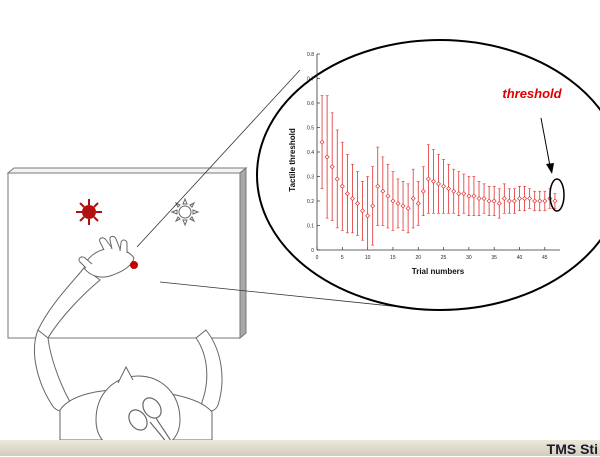  Describe the element at coordinates (310, 202) in the screenshot. I see `y-tick-label: 0.2` at that location.